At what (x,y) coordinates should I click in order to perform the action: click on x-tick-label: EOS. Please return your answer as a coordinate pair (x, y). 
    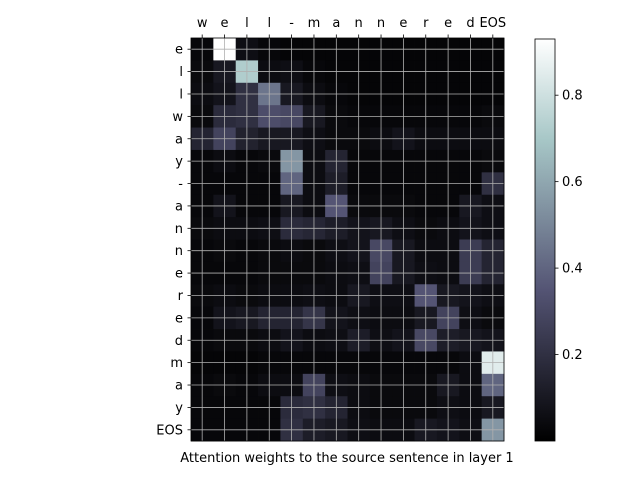
    Looking at the image, I should click on (492, 23).